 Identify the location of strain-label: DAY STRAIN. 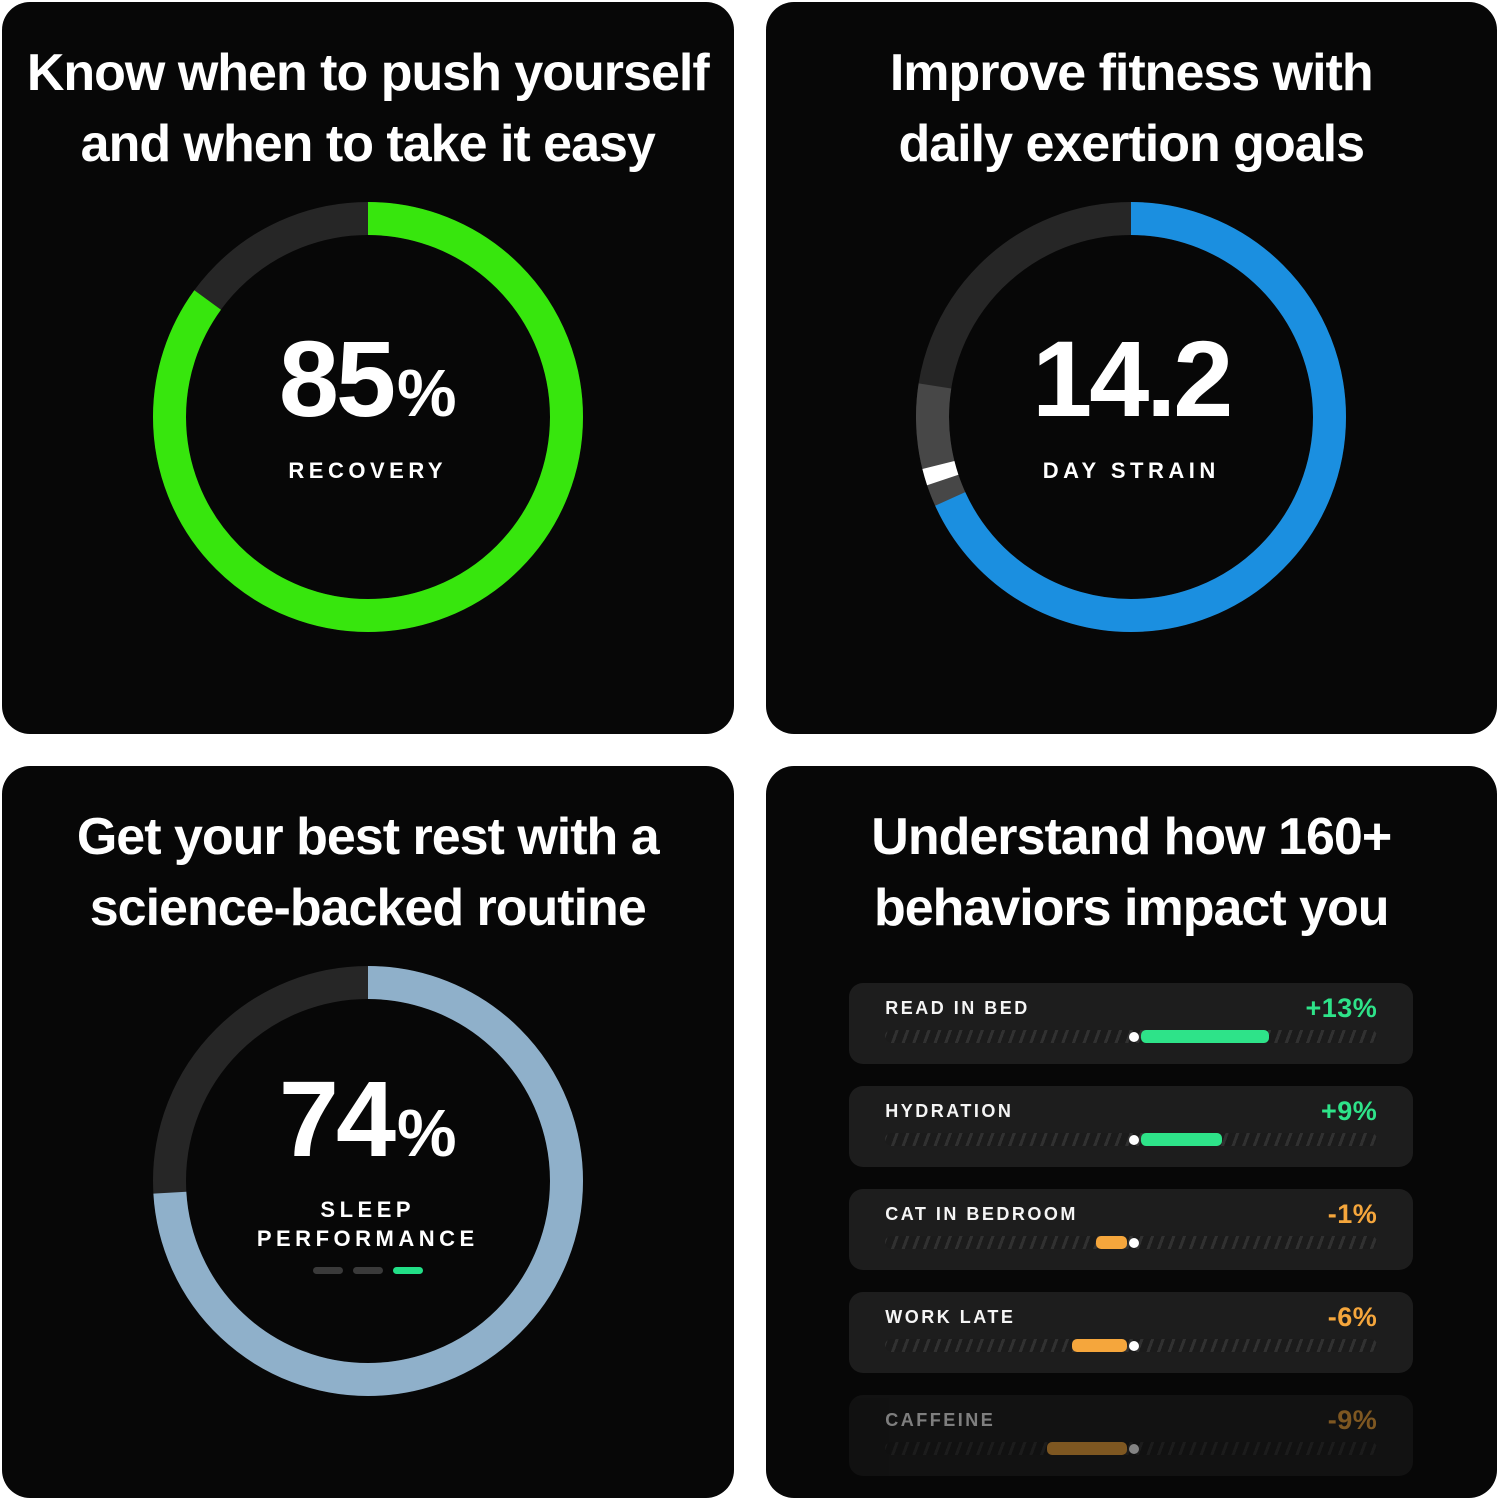
(1131, 470).